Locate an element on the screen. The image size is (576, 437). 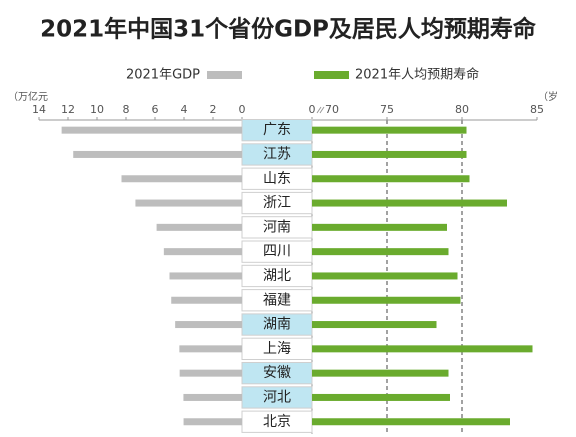
category-label: 山东 is located at coordinates (277, 179).